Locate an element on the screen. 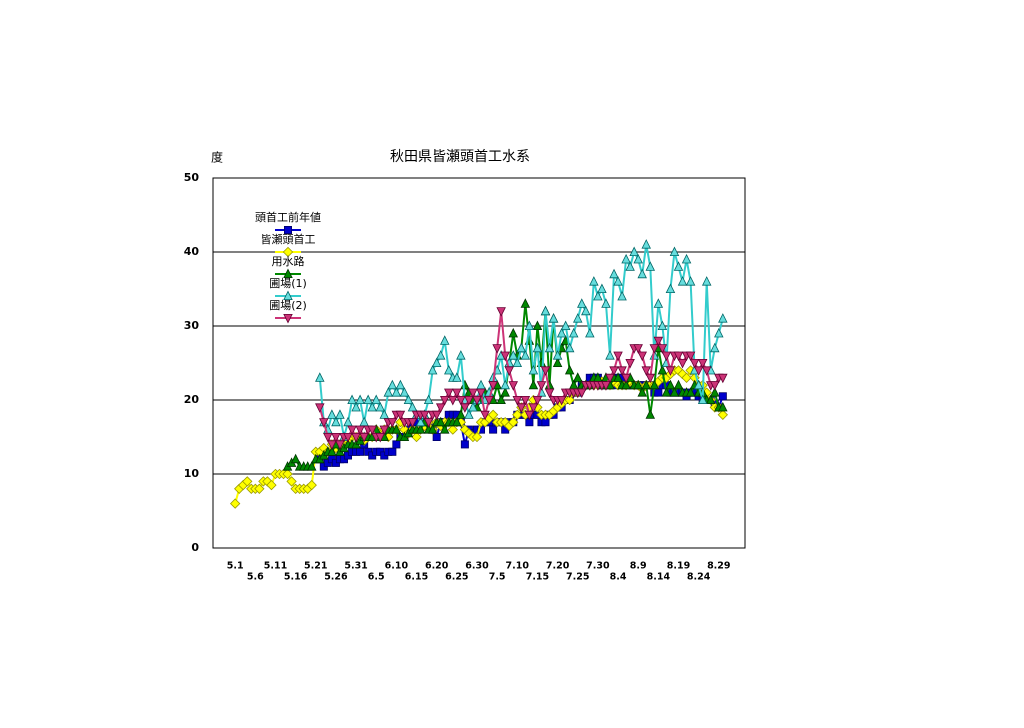 This screenshot has width=1024, height=728. legend-label: 頭首工前年値 is located at coordinates (288, 217).